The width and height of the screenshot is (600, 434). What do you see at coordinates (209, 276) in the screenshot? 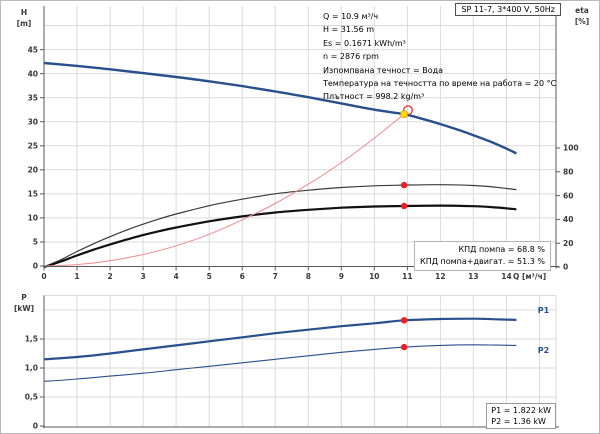
I see `q-tick-label: 5` at bounding box center [209, 276].